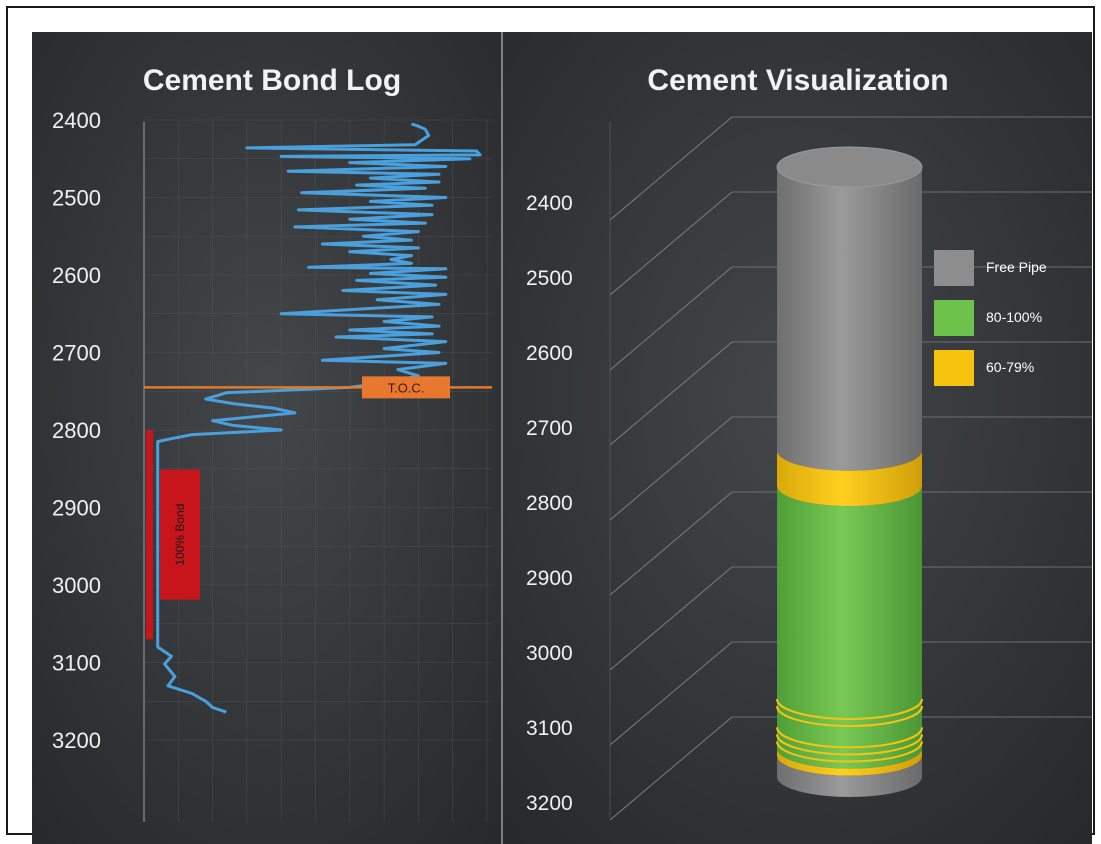 The image size is (1101, 844). I want to click on bond-zone-bar, so click(149, 535).